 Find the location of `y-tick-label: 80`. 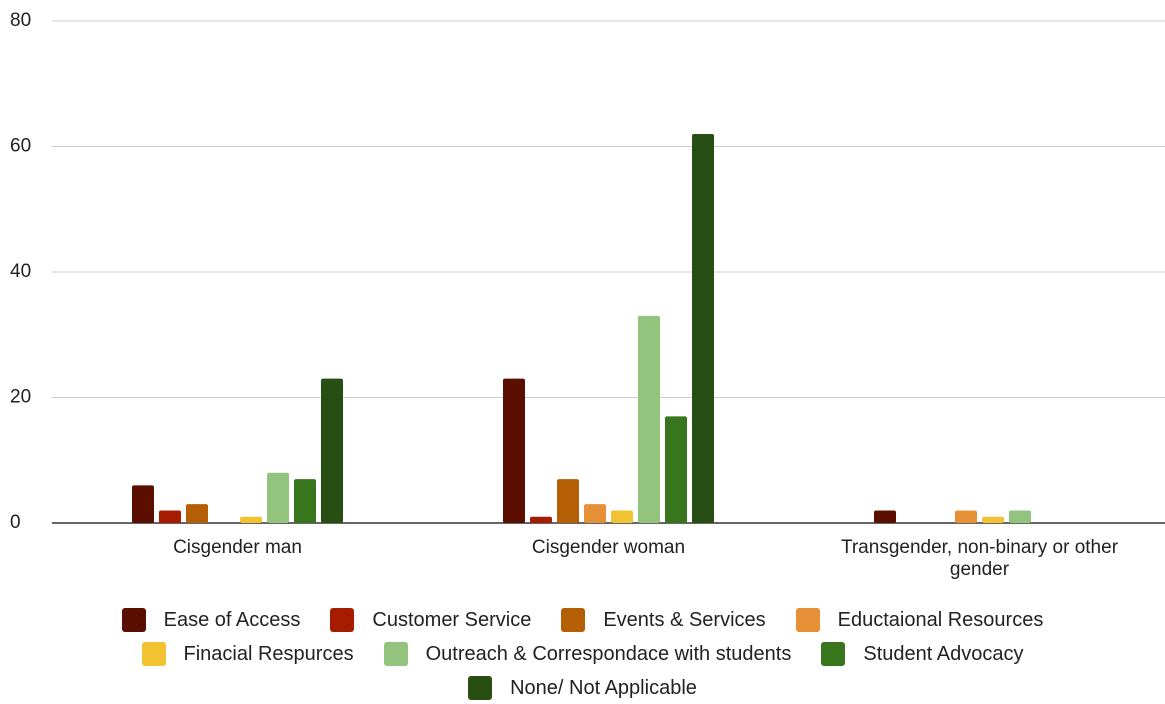

y-tick-label: 80 is located at coordinates (20, 20).